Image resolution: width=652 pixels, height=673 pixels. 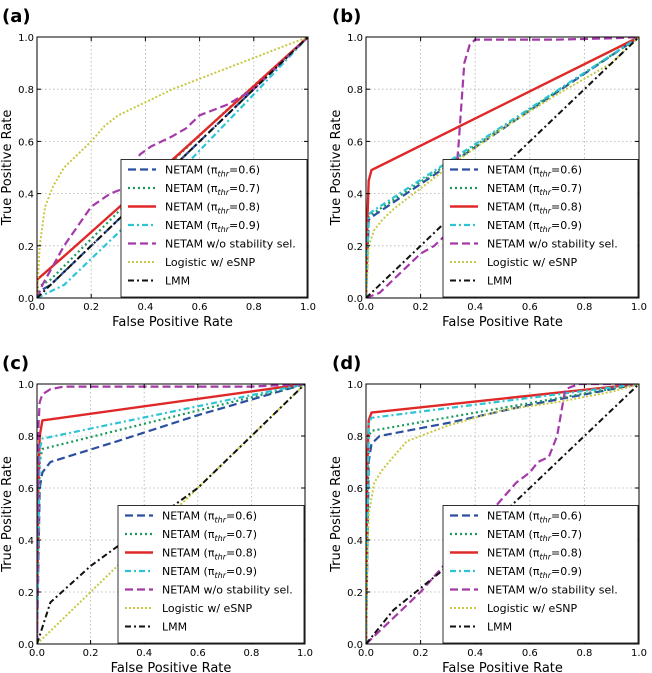 What do you see at coordinates (16, 16) in the screenshot?
I see `panel-label: (a)` at bounding box center [16, 16].